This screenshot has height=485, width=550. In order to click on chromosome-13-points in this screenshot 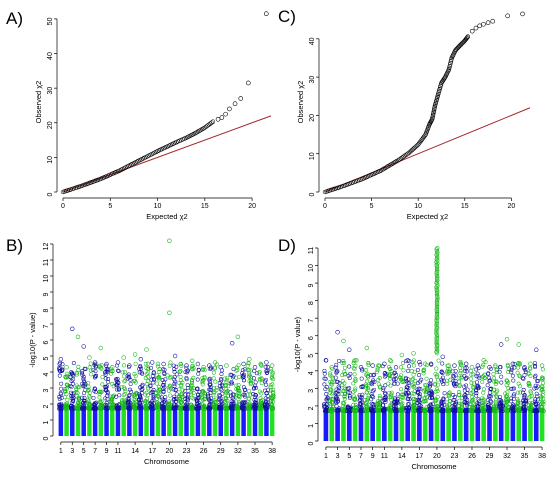, I will do `click(129, 399)`.